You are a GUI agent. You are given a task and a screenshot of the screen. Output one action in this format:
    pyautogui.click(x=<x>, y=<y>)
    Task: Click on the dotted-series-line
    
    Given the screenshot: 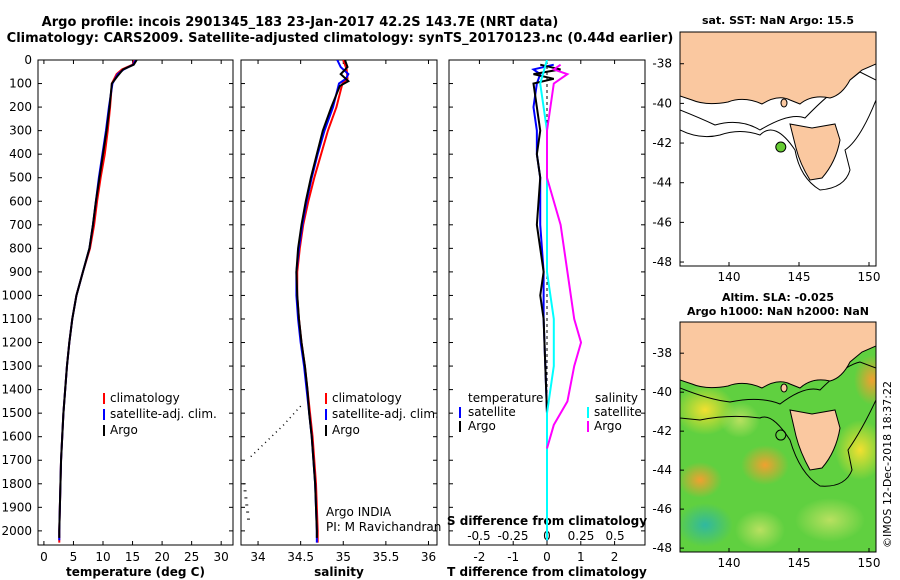 What is the action you would take?
    pyautogui.click(x=275, y=432)
    